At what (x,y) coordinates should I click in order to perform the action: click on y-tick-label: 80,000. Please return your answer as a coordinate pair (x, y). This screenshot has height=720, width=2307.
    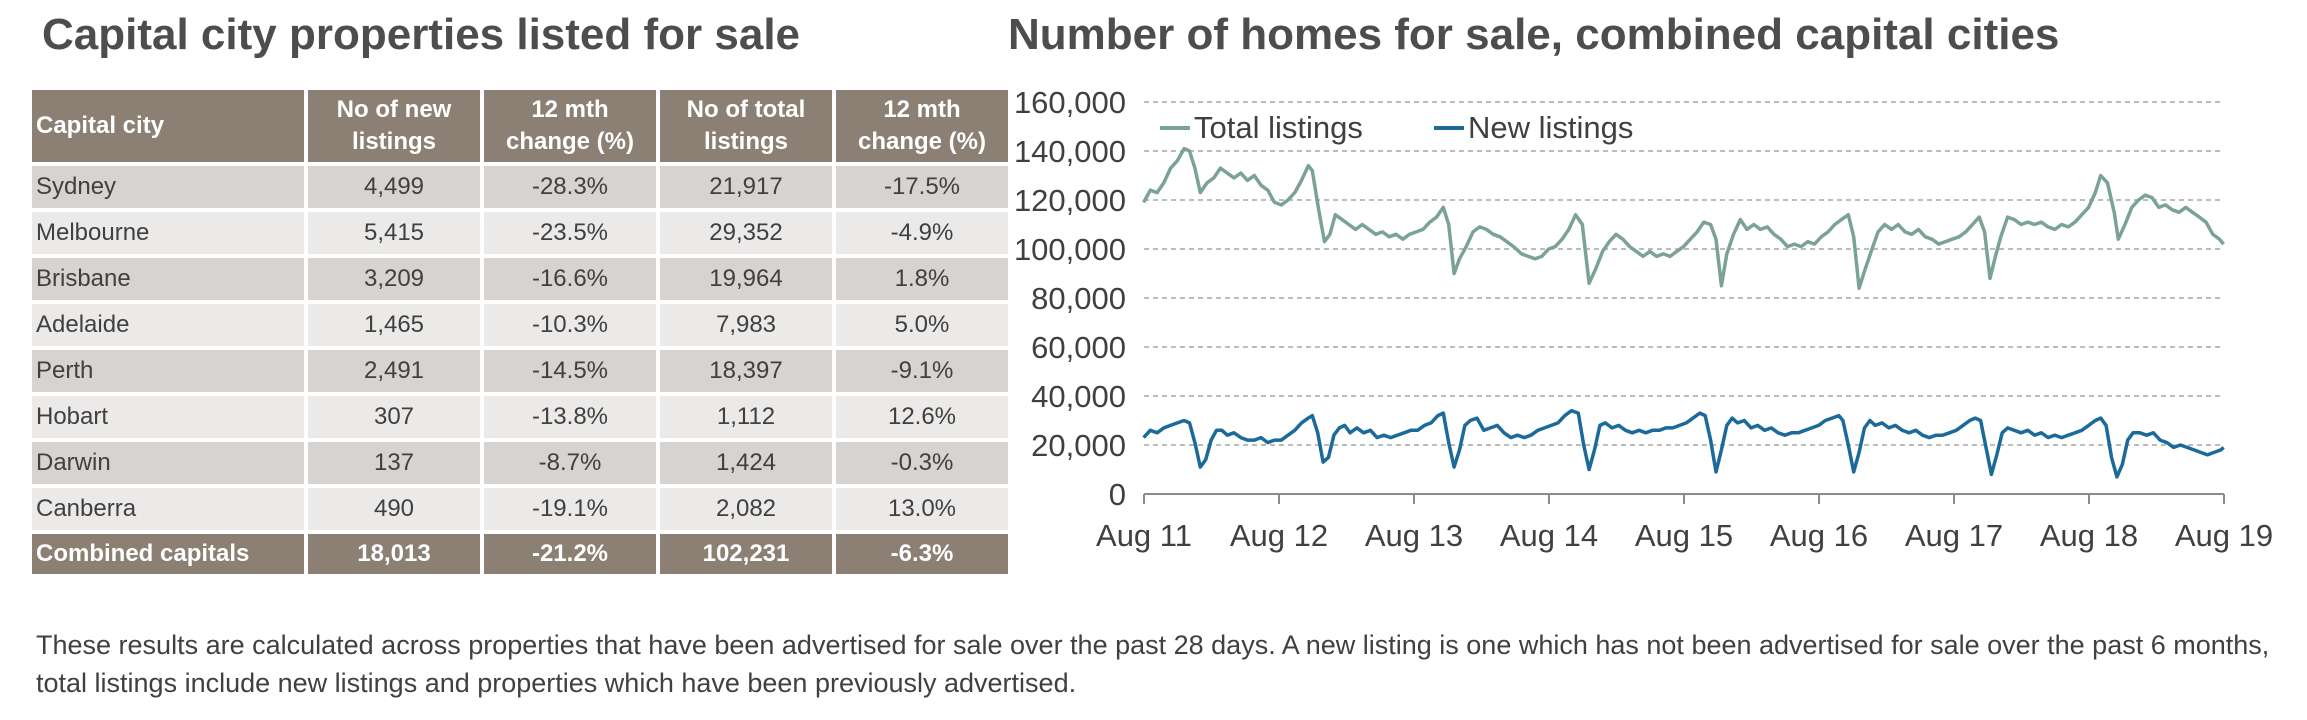
    Looking at the image, I should click on (1078, 298).